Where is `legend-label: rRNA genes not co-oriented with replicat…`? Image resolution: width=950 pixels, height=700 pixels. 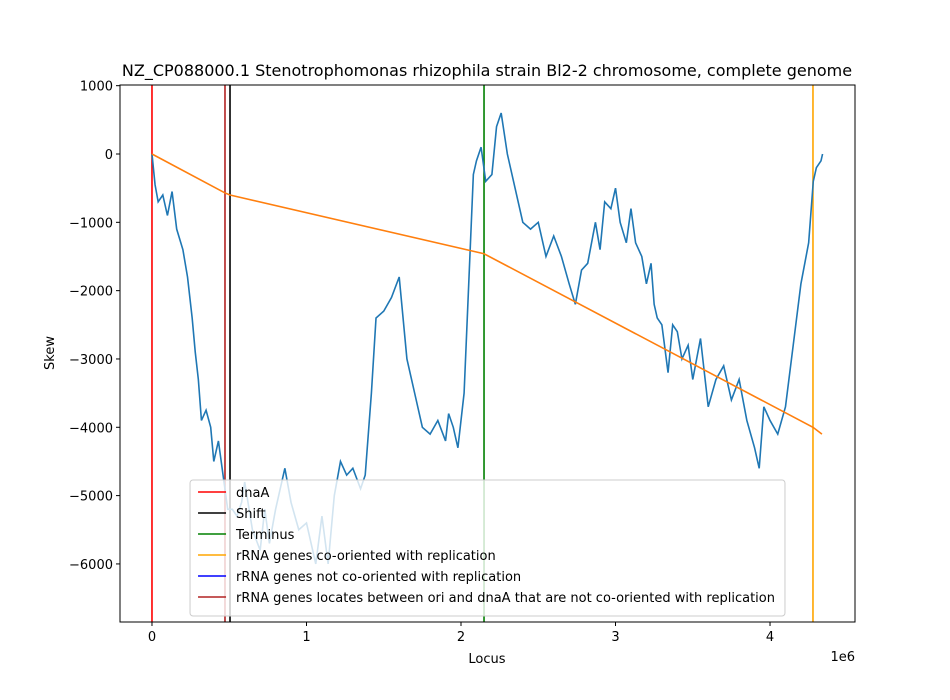 legend-label: rRNA genes not co-oriented with replicat… is located at coordinates (378, 577).